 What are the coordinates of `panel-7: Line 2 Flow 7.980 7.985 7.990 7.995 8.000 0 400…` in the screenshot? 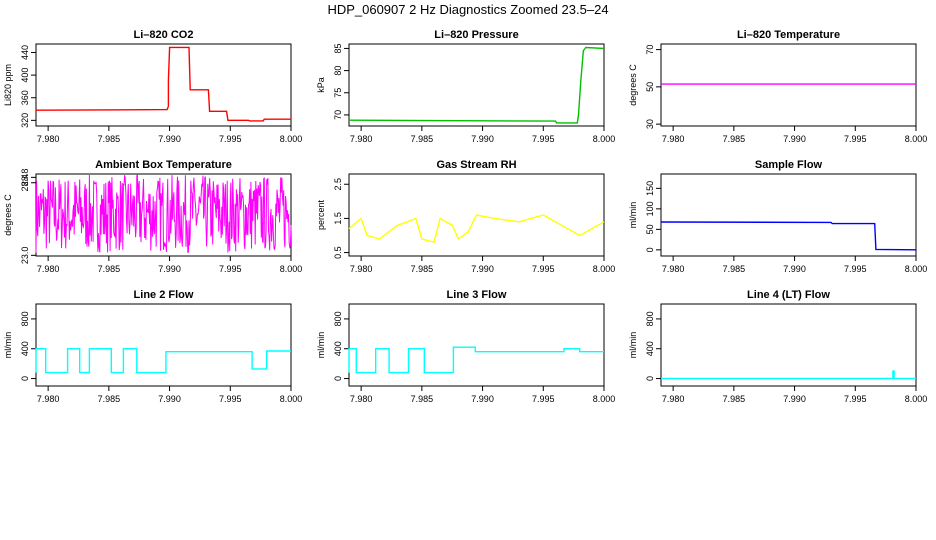 It's located at (152, 346).